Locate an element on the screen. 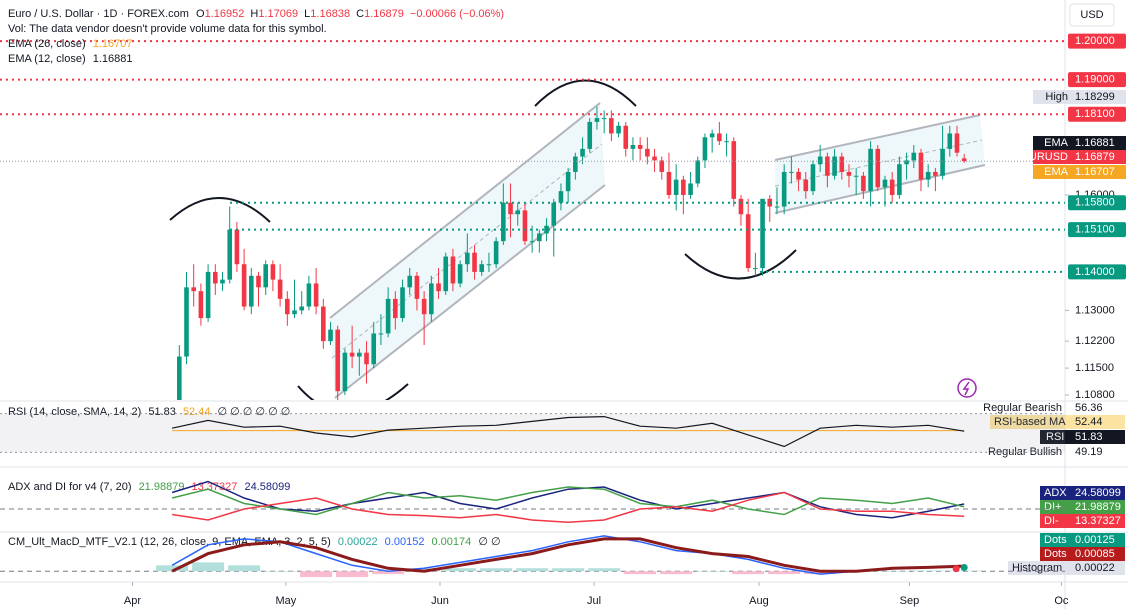 This screenshot has width=1128, height=609. di-minus-box is located at coordinates (1082, 521).